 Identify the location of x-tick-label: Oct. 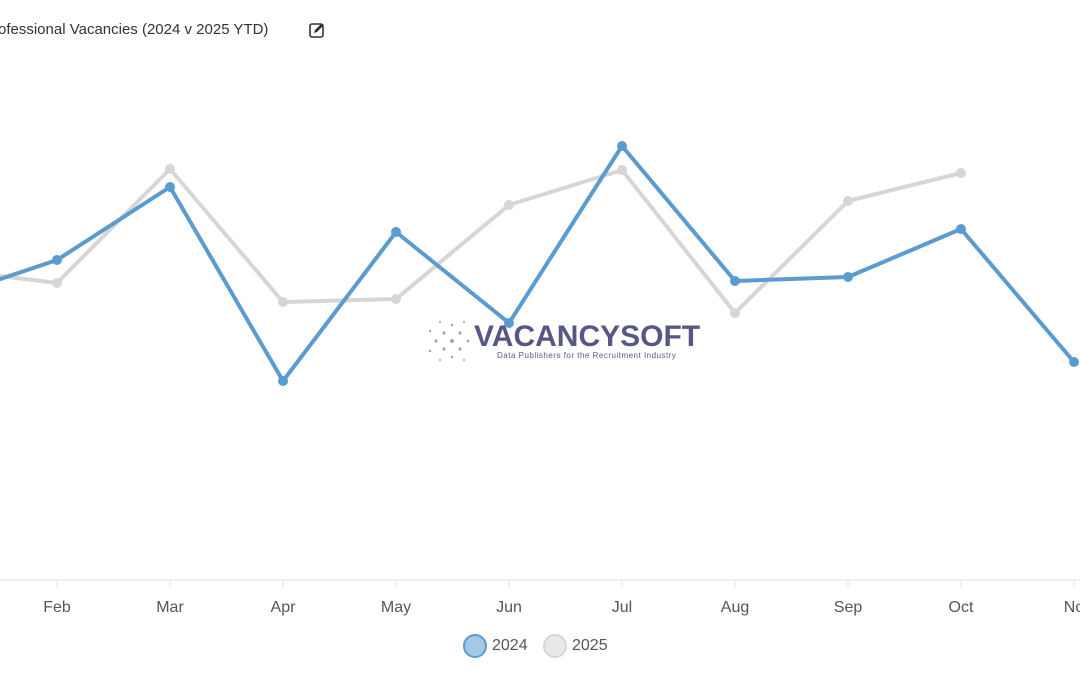
(961, 607).